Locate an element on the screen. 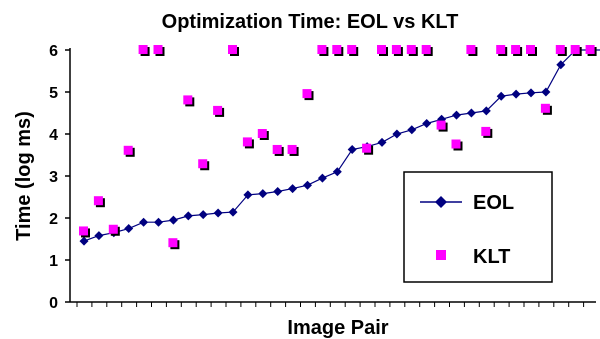 This screenshot has width=600, height=339. y-tick-label: 0 is located at coordinates (53, 303).